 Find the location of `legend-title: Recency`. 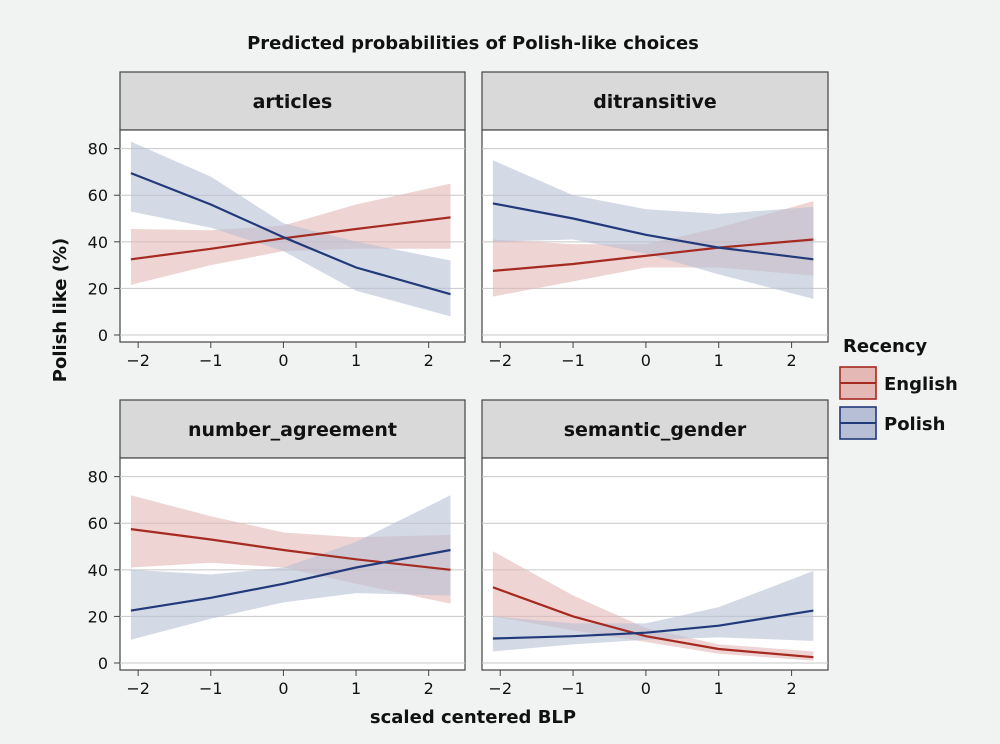

legend-title: Recency is located at coordinates (885, 346).